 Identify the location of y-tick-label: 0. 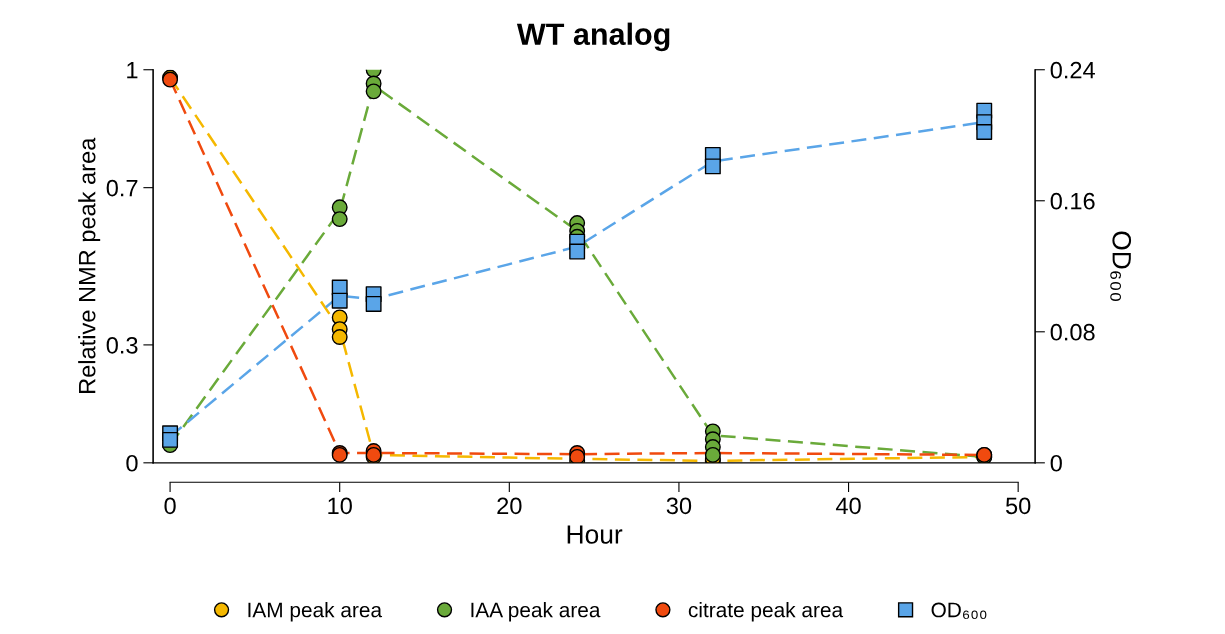
(132, 463).